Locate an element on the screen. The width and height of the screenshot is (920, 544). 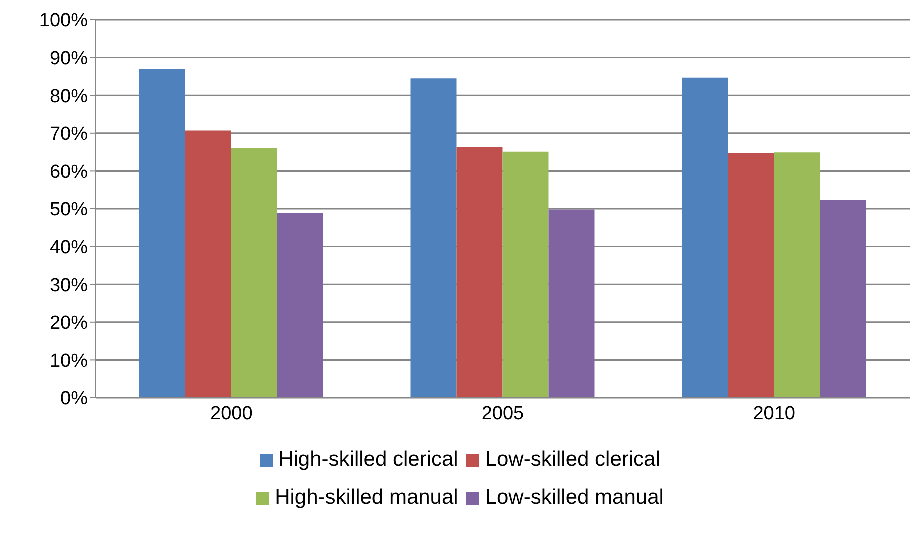
y-tick-label: 30% is located at coordinates (69, 285).